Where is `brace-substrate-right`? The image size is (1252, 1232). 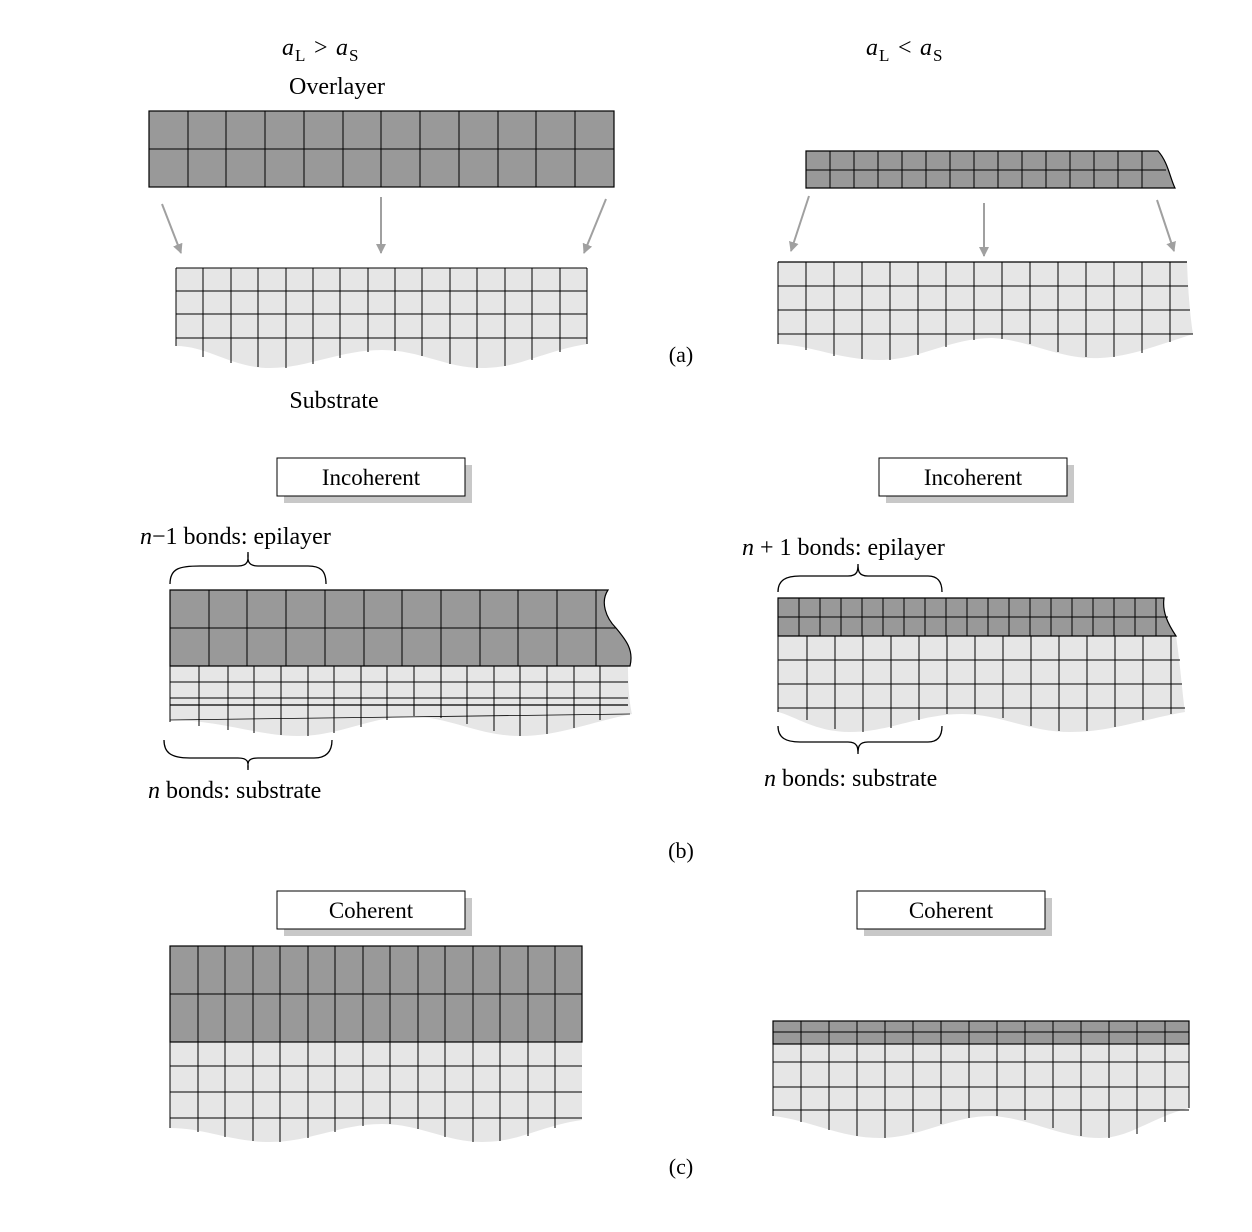 brace-substrate-right is located at coordinates (860, 740).